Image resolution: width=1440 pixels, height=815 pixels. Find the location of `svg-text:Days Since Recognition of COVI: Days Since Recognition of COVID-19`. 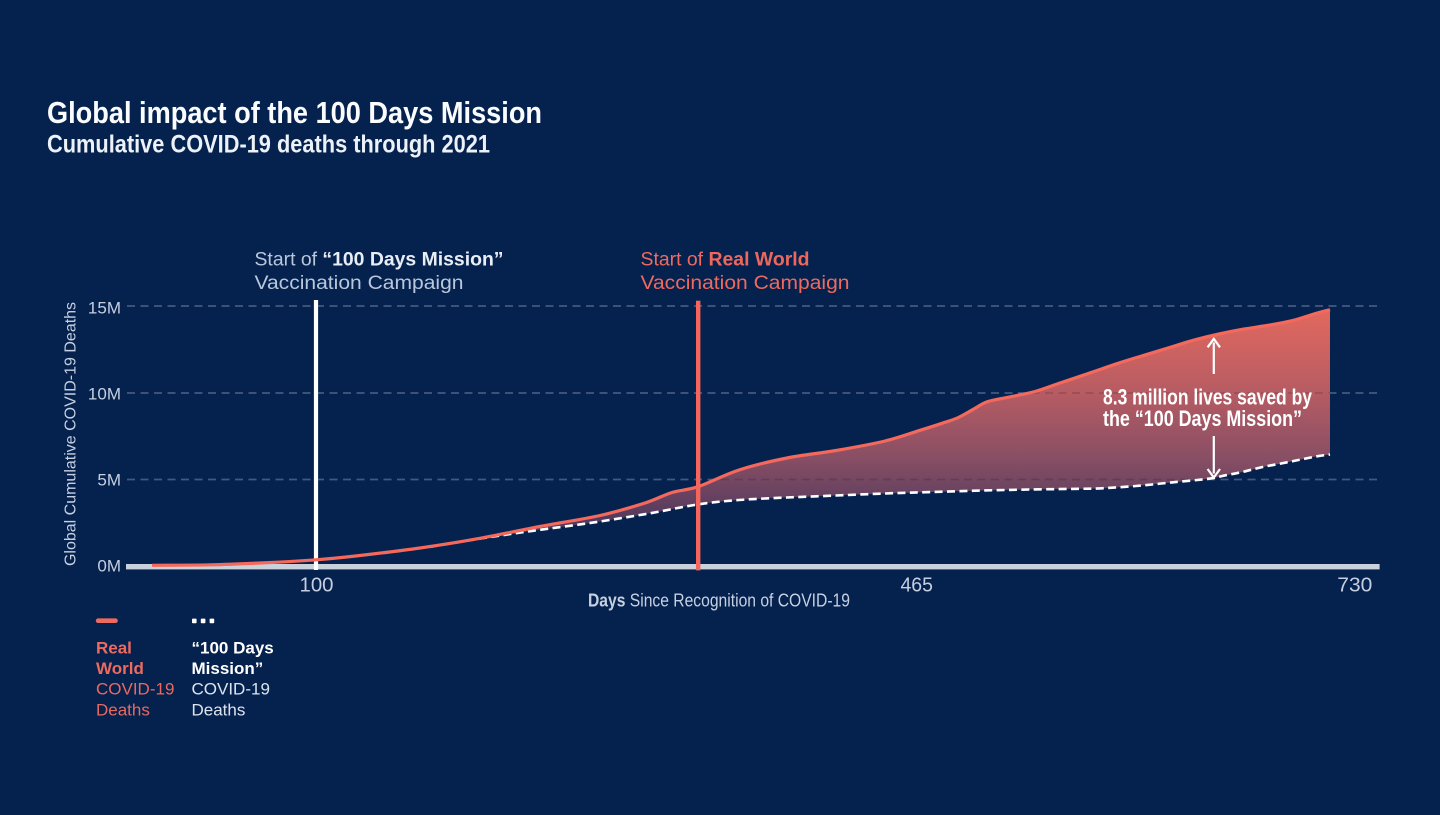

svg-text:Days Since Recognition of COVI: Days Since Recognition of COVID-19 is located at coordinates (719, 601).